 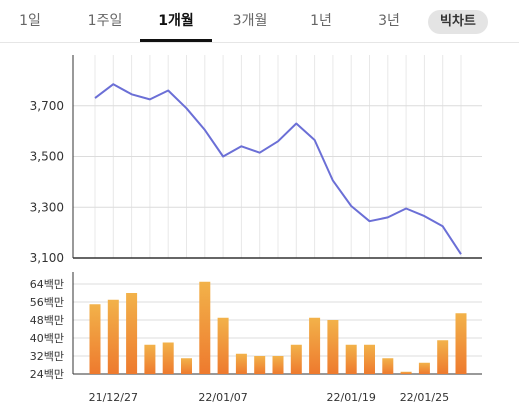 I want to click on price-tick-label: 3,300, so click(x=47, y=207).